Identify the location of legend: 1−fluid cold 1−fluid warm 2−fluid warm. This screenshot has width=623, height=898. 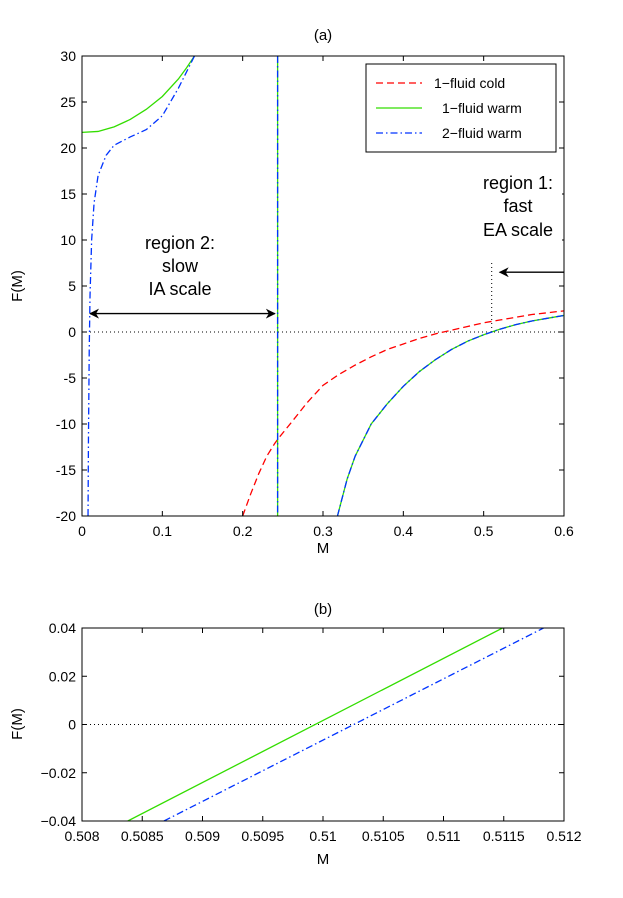
(461, 108).